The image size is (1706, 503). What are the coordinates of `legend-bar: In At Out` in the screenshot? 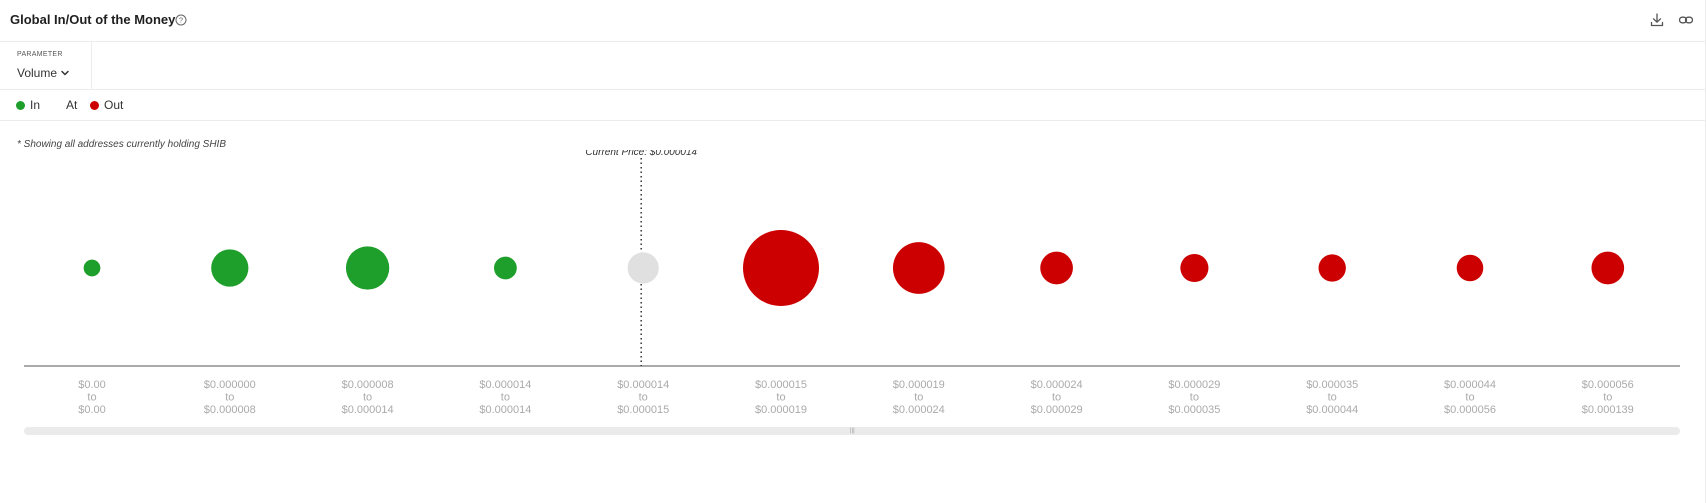 It's located at (853, 105).